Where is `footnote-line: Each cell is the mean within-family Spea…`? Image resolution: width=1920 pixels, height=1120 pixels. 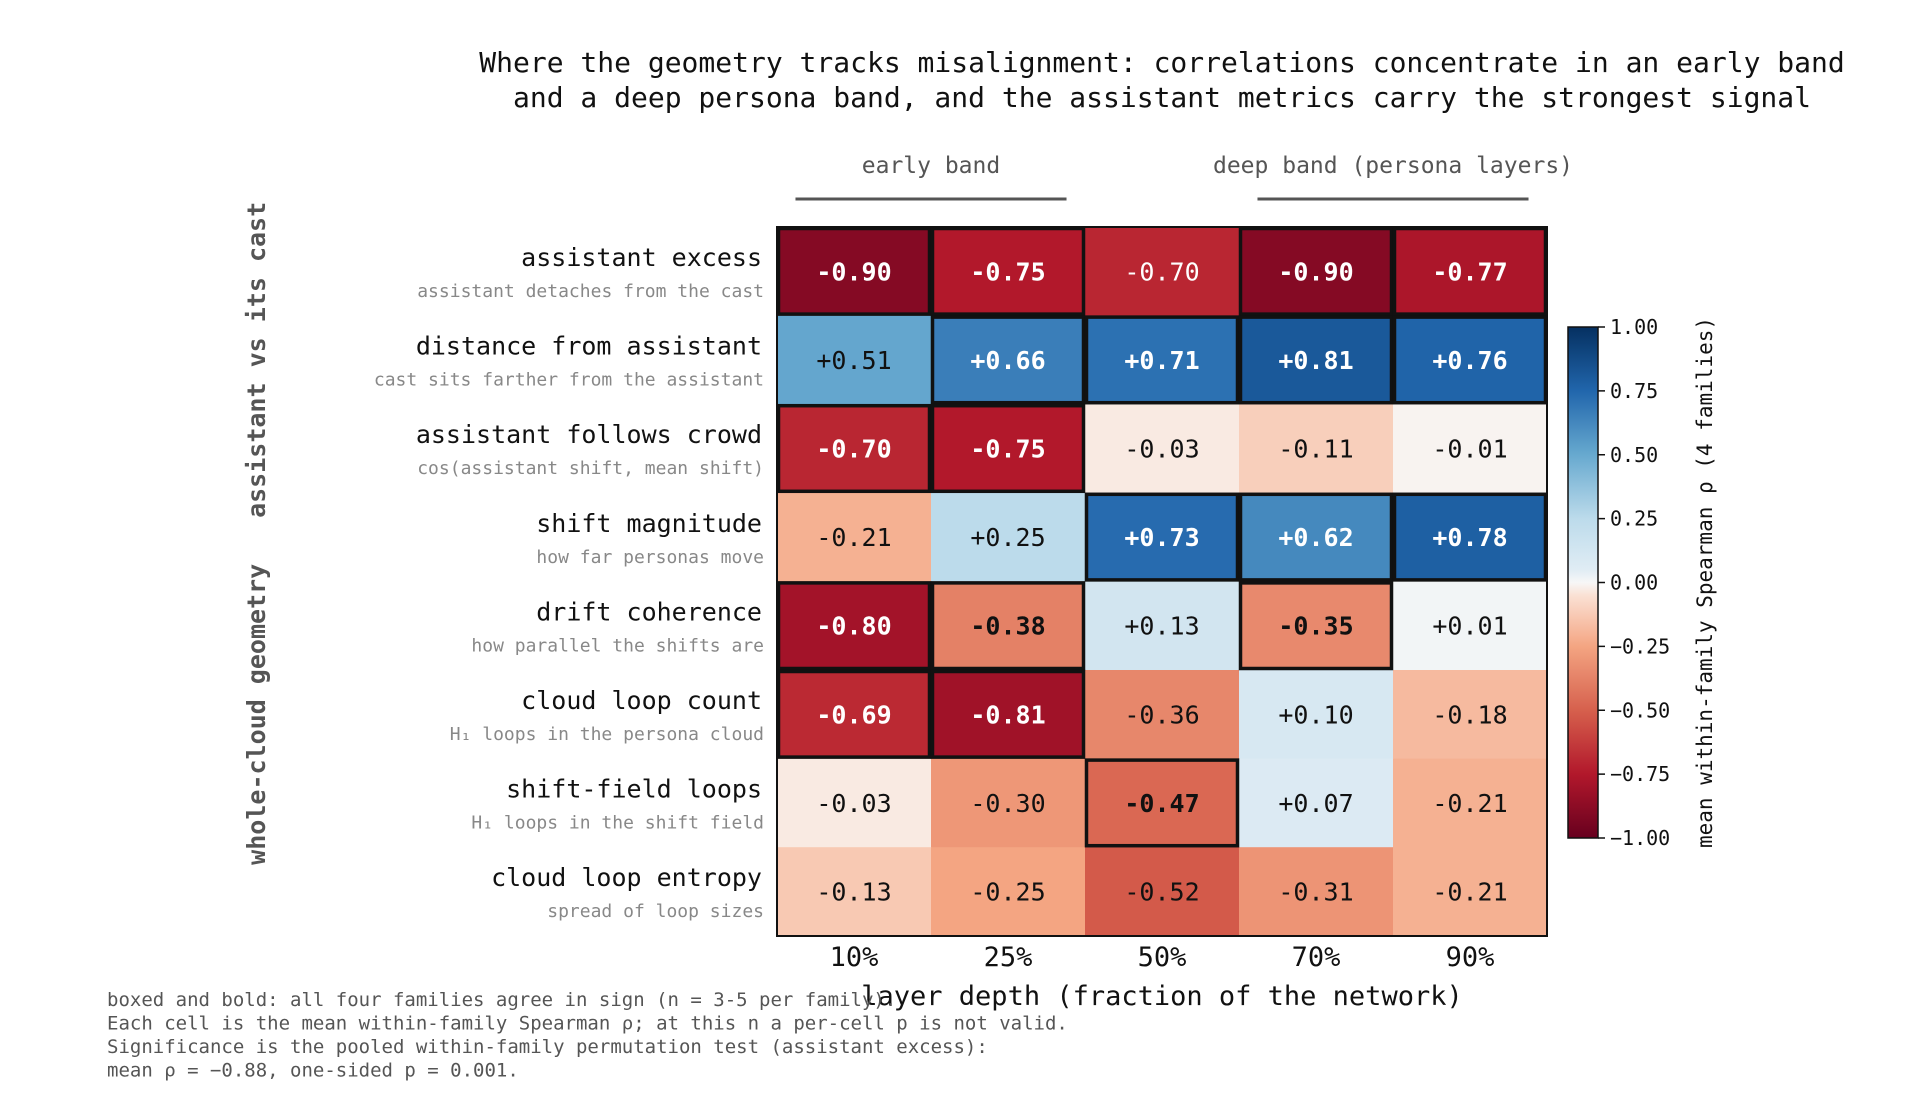
footnote-line: Each cell is the mean within-family Spea… is located at coordinates (587, 1024).